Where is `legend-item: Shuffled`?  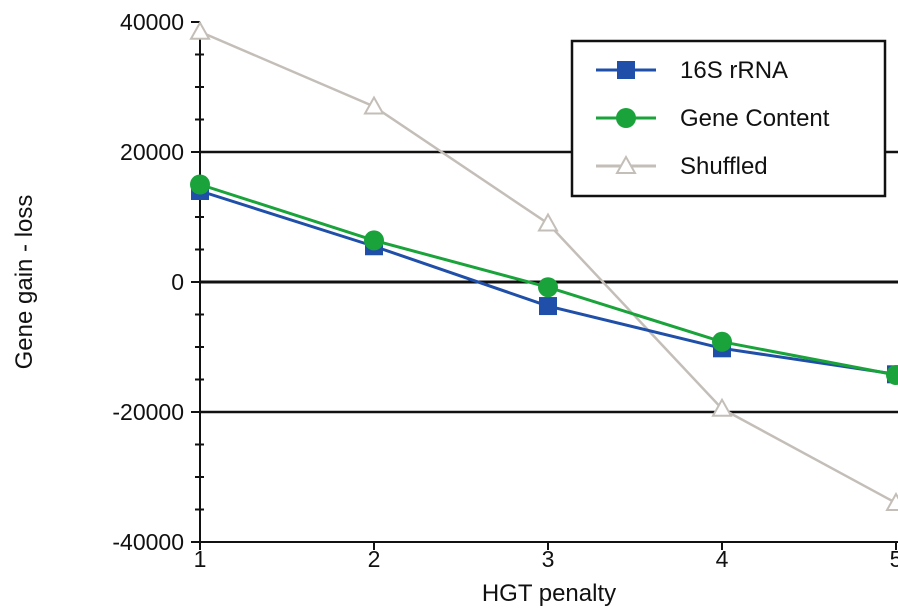 legend-item: Shuffled is located at coordinates (682, 166).